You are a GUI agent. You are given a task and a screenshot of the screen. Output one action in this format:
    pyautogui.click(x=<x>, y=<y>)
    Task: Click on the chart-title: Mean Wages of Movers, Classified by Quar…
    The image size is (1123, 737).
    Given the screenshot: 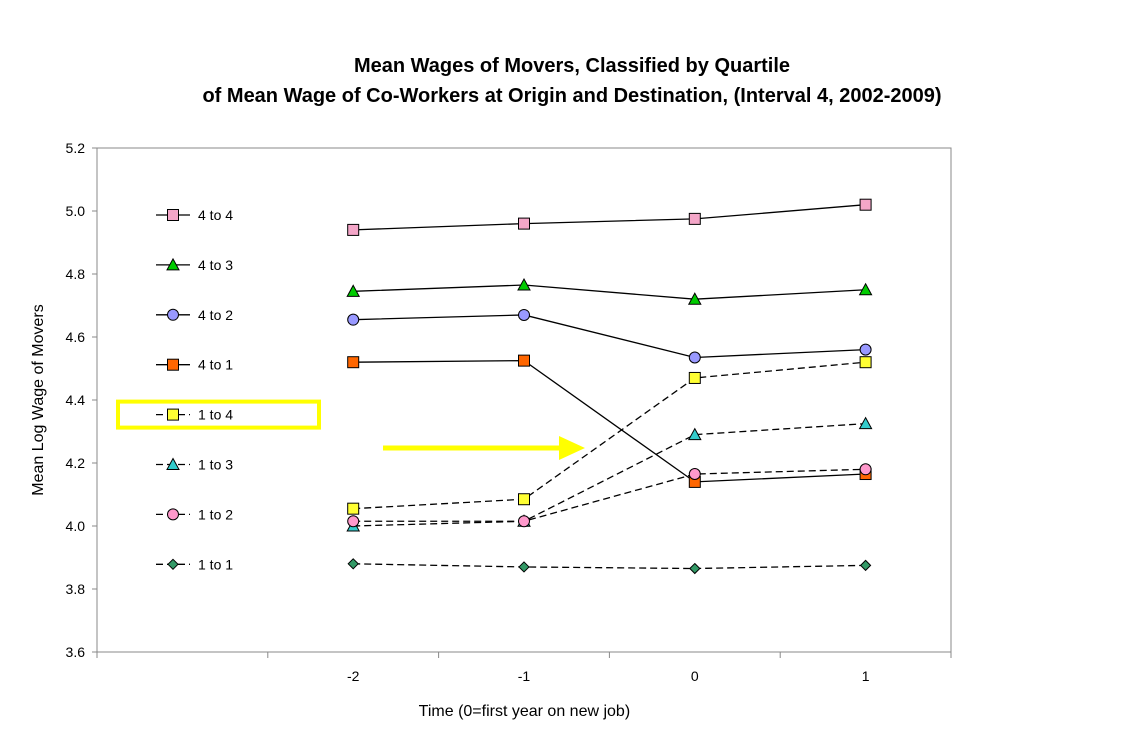 What is the action you would take?
    pyautogui.click(x=571, y=81)
    